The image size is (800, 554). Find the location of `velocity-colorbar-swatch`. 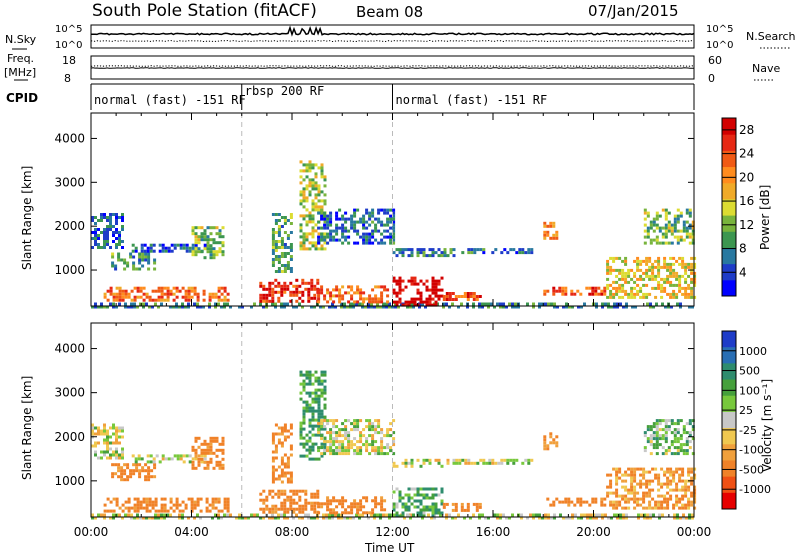

velocity-colorbar-swatch is located at coordinates (729, 420).